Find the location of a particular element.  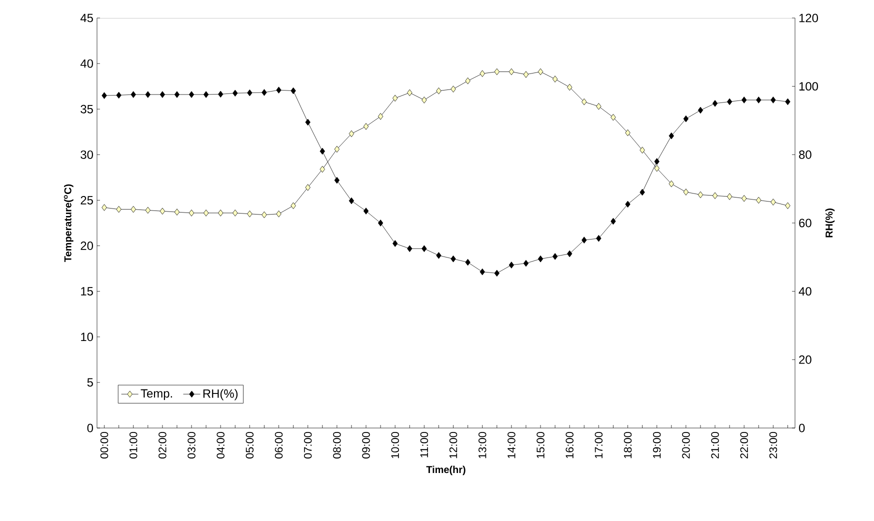

x-tick-label: 18:00 is located at coordinates (628, 445).